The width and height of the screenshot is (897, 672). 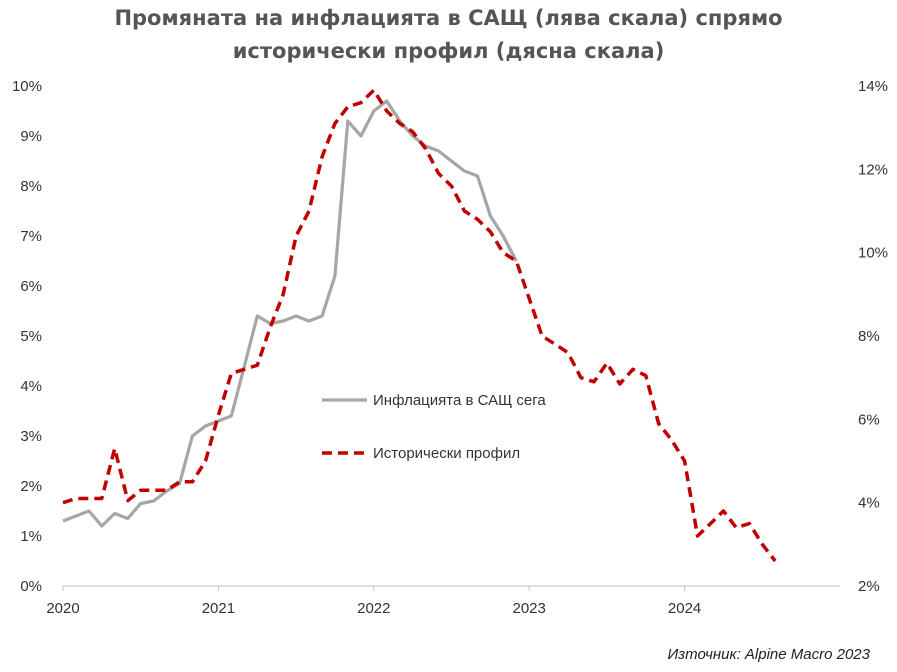 What do you see at coordinates (869, 586) in the screenshot?
I see `y-right-tick-label: 2%` at bounding box center [869, 586].